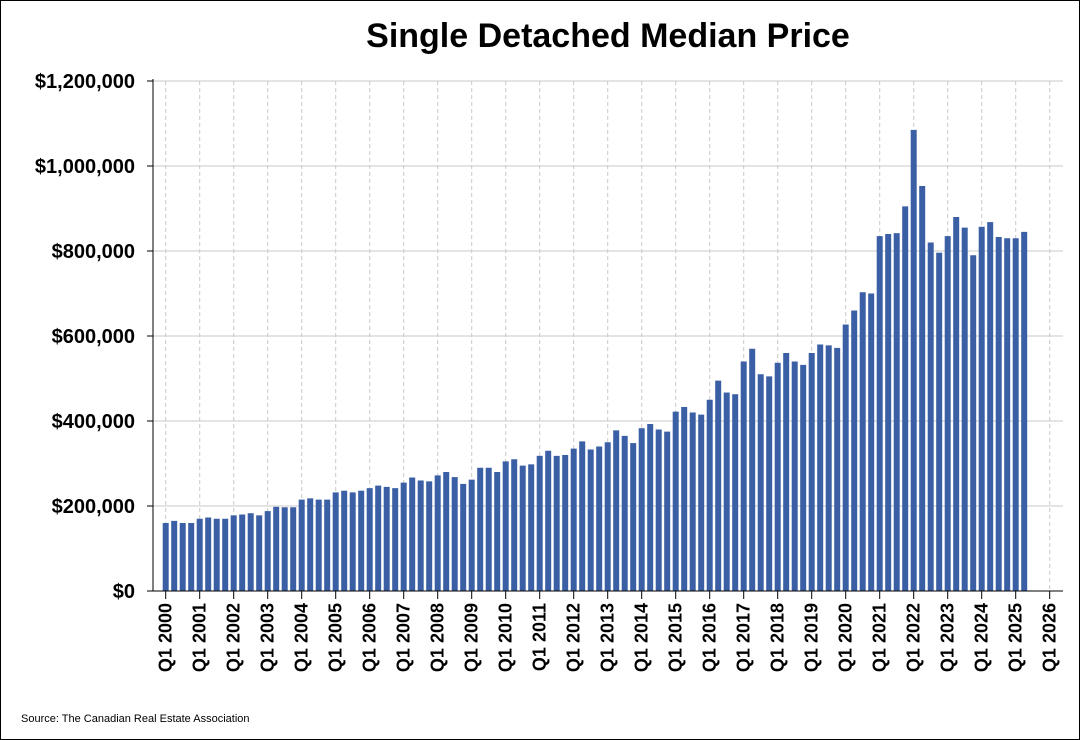 This screenshot has width=1080, height=740. I want to click on x-tick-label: Q1 2003, so click(268, 637).